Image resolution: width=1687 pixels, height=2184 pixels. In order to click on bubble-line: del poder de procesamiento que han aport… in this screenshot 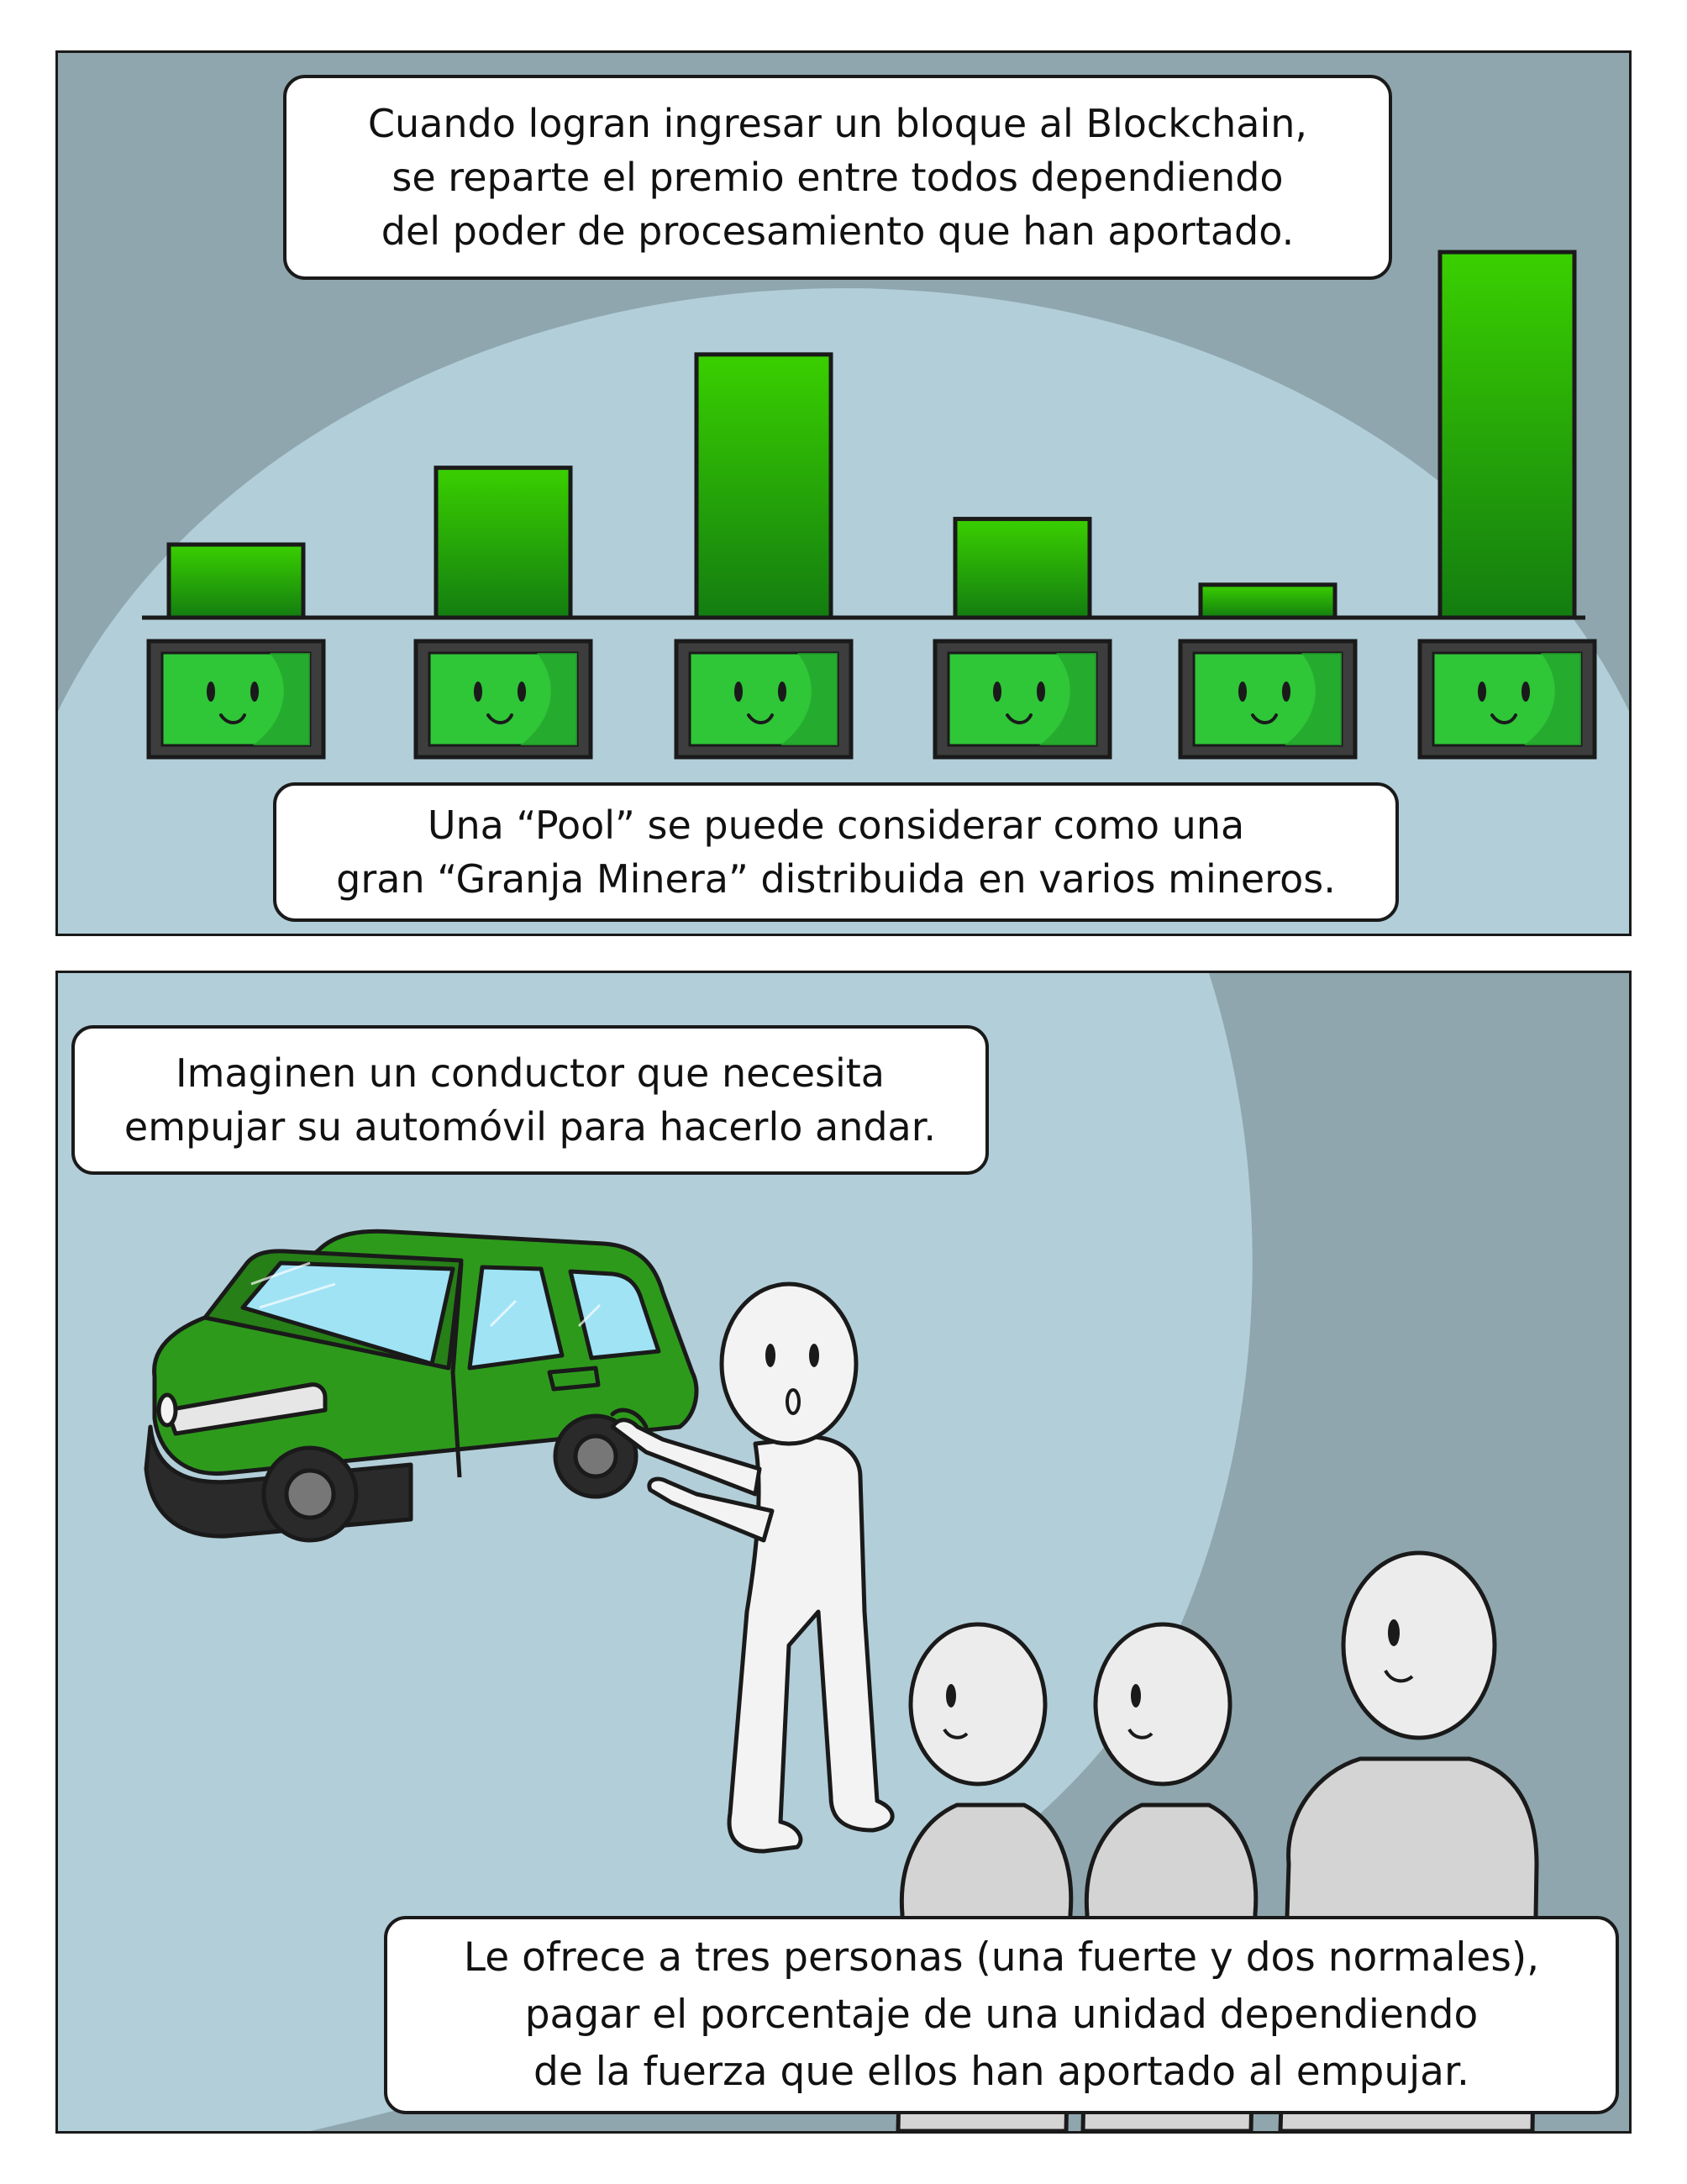, I will do `click(838, 231)`.